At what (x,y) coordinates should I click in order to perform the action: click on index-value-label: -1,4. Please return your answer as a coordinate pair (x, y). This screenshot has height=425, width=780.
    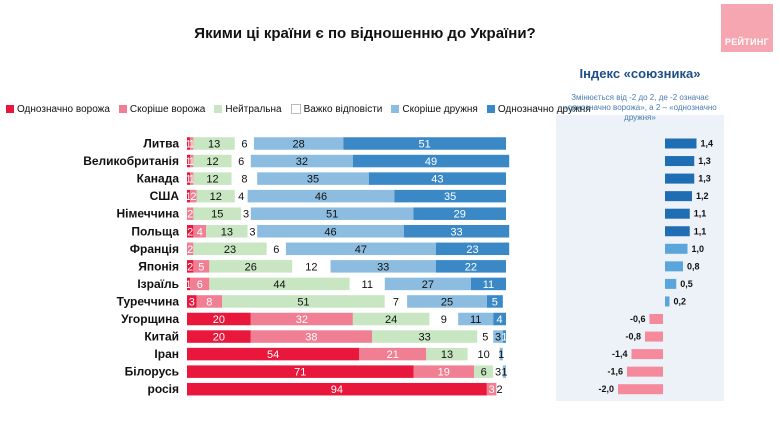
    Looking at the image, I should click on (620, 354).